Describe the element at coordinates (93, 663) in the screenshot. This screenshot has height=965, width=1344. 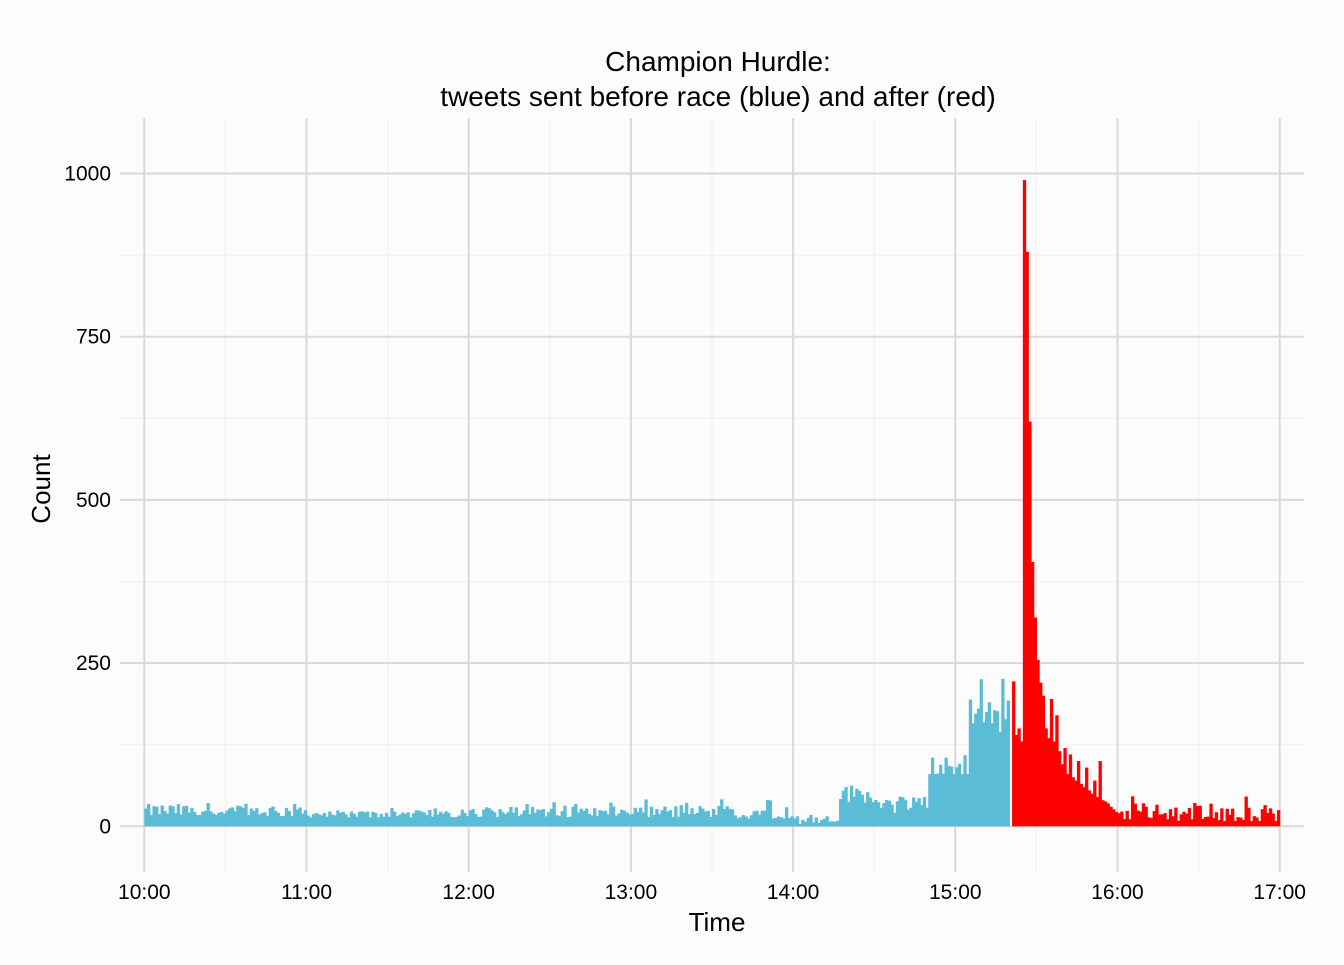
I see `y-tick-label: 250` at that location.